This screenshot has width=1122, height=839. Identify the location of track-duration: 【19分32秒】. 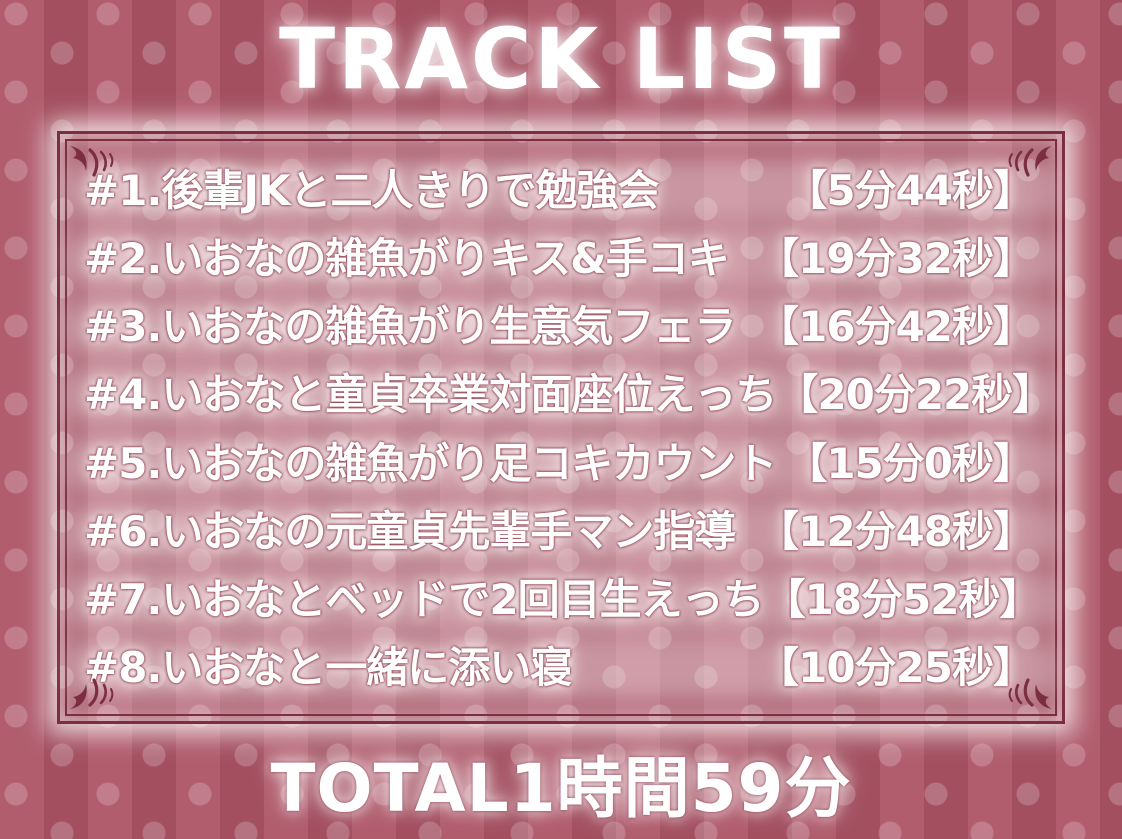
(896, 259).